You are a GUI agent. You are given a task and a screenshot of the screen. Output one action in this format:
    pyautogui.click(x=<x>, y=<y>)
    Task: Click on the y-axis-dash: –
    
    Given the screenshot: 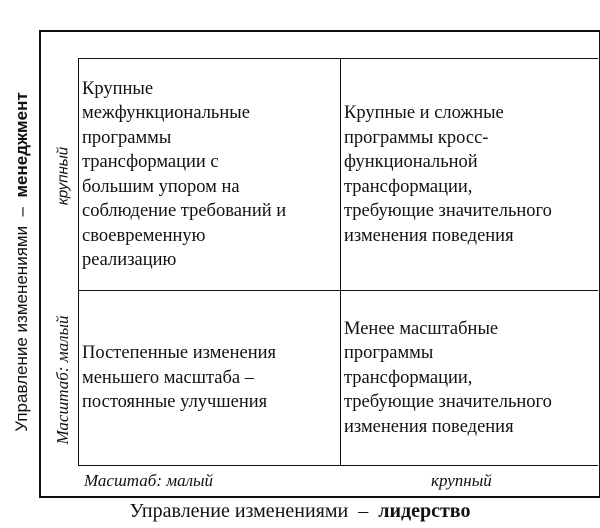 What is the action you would take?
    pyautogui.click(x=21, y=211)
    